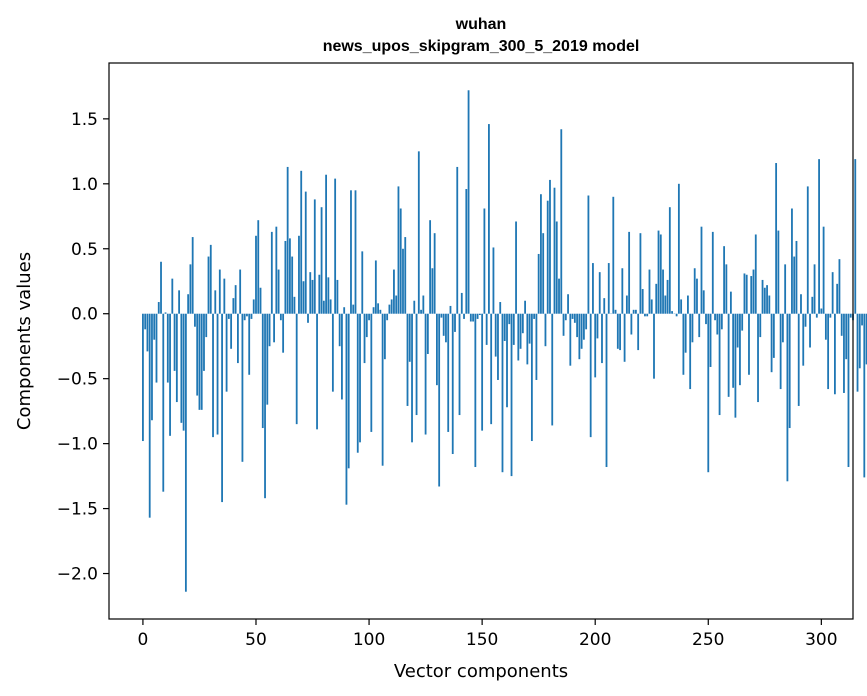 This screenshot has width=867, height=696. I want to click on x-axis-label: Vector components, so click(481, 671).